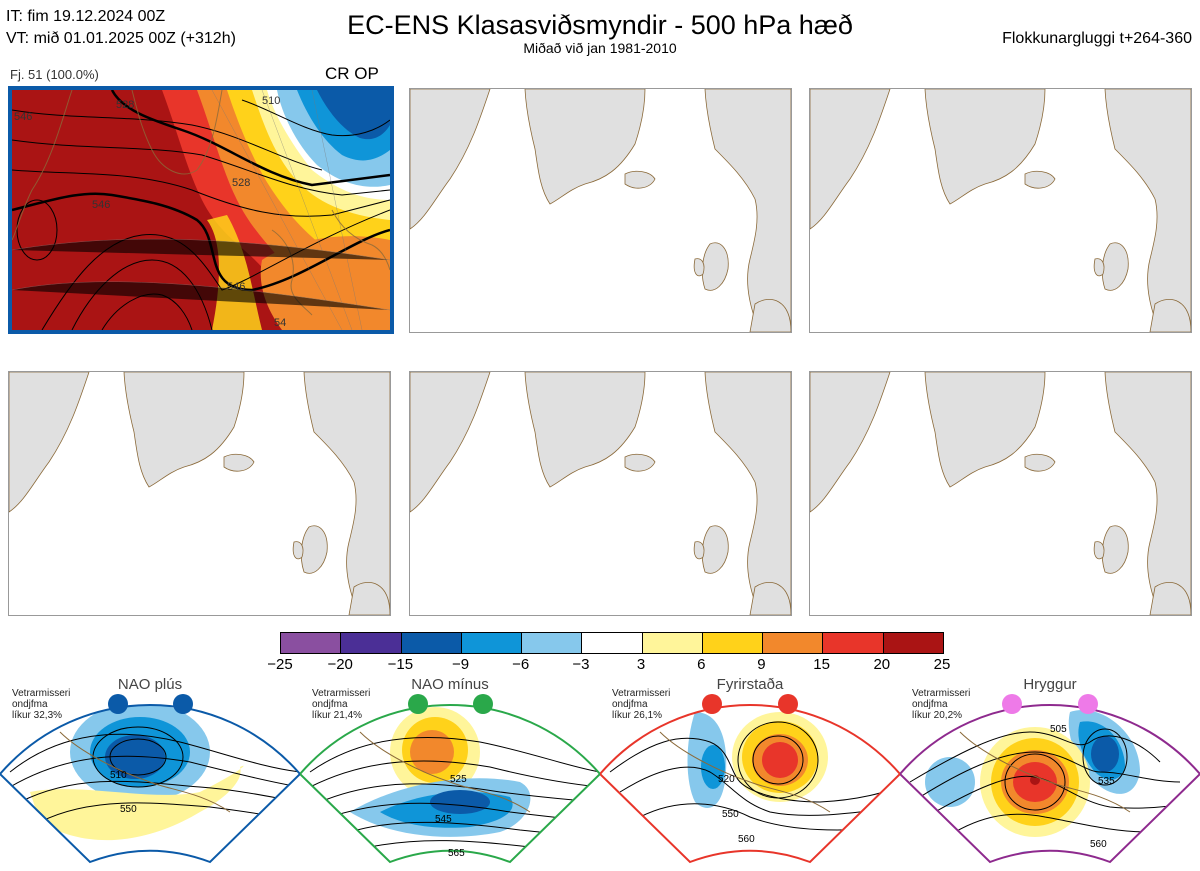  I want to click on colorbar-tick-label: 6, so click(701, 664).